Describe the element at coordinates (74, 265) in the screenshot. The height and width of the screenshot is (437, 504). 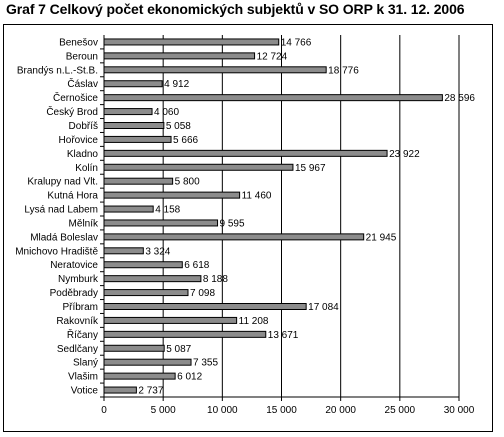
I see `category-label-16: Neratovice` at that location.